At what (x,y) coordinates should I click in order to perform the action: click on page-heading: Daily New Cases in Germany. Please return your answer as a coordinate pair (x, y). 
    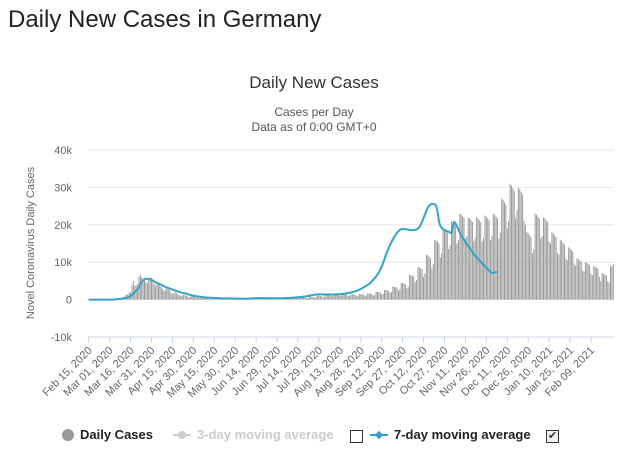
    Looking at the image, I should click on (165, 19).